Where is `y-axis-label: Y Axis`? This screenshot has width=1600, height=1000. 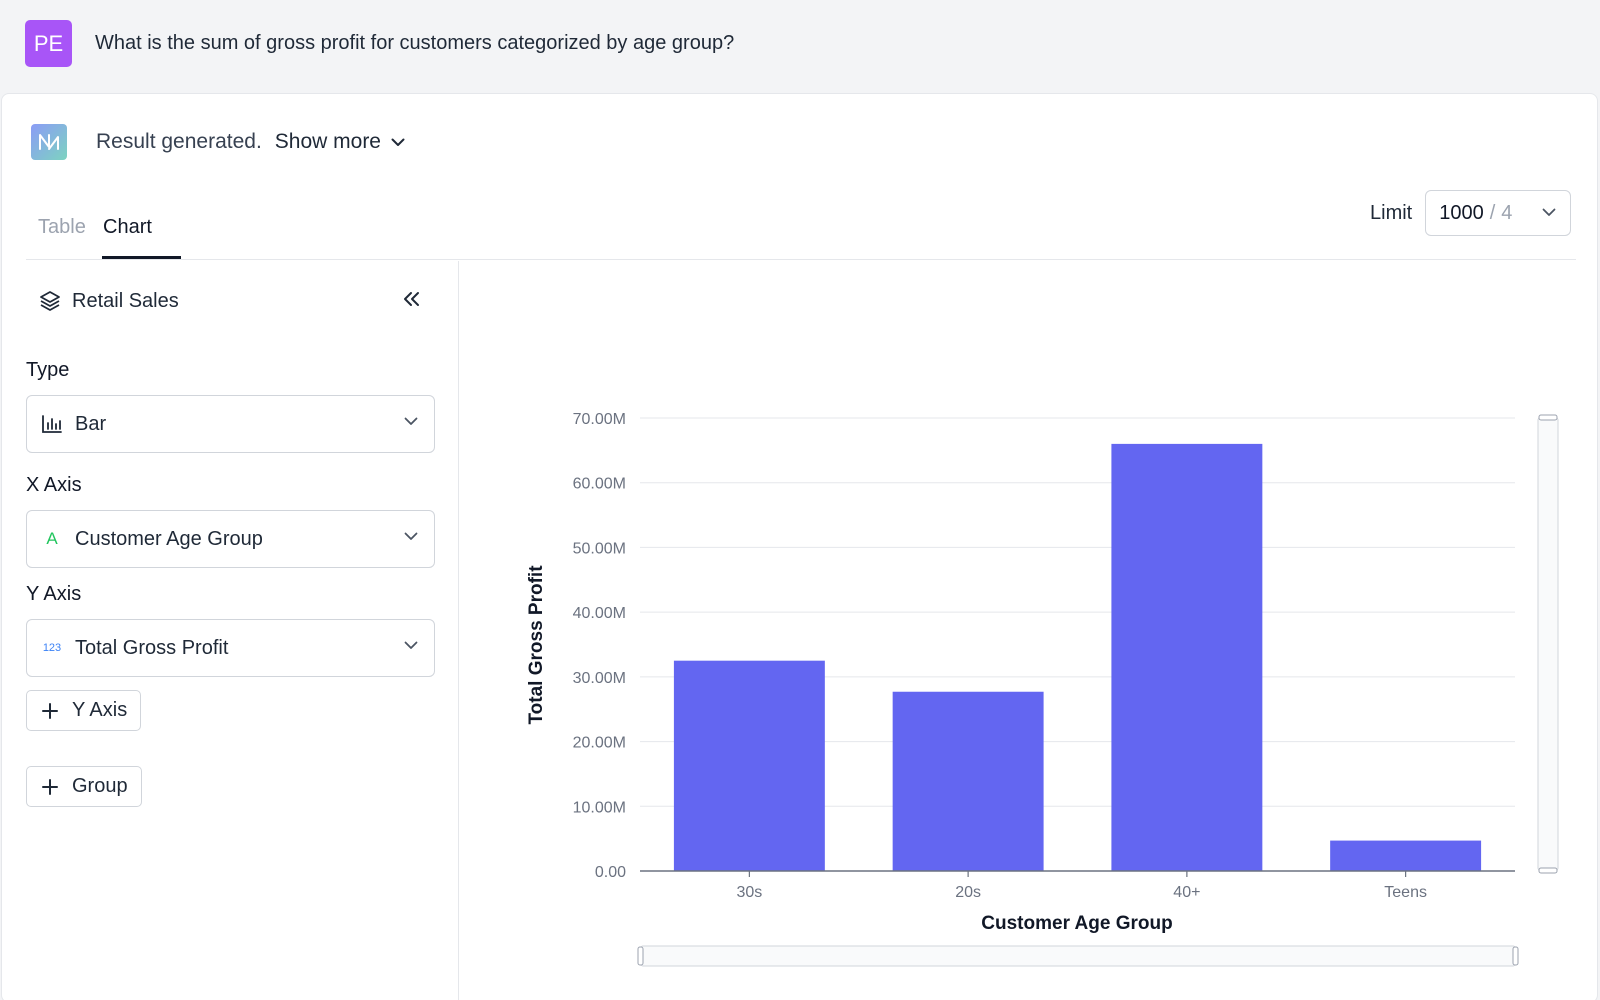 y-axis-label: Y Axis is located at coordinates (54, 594).